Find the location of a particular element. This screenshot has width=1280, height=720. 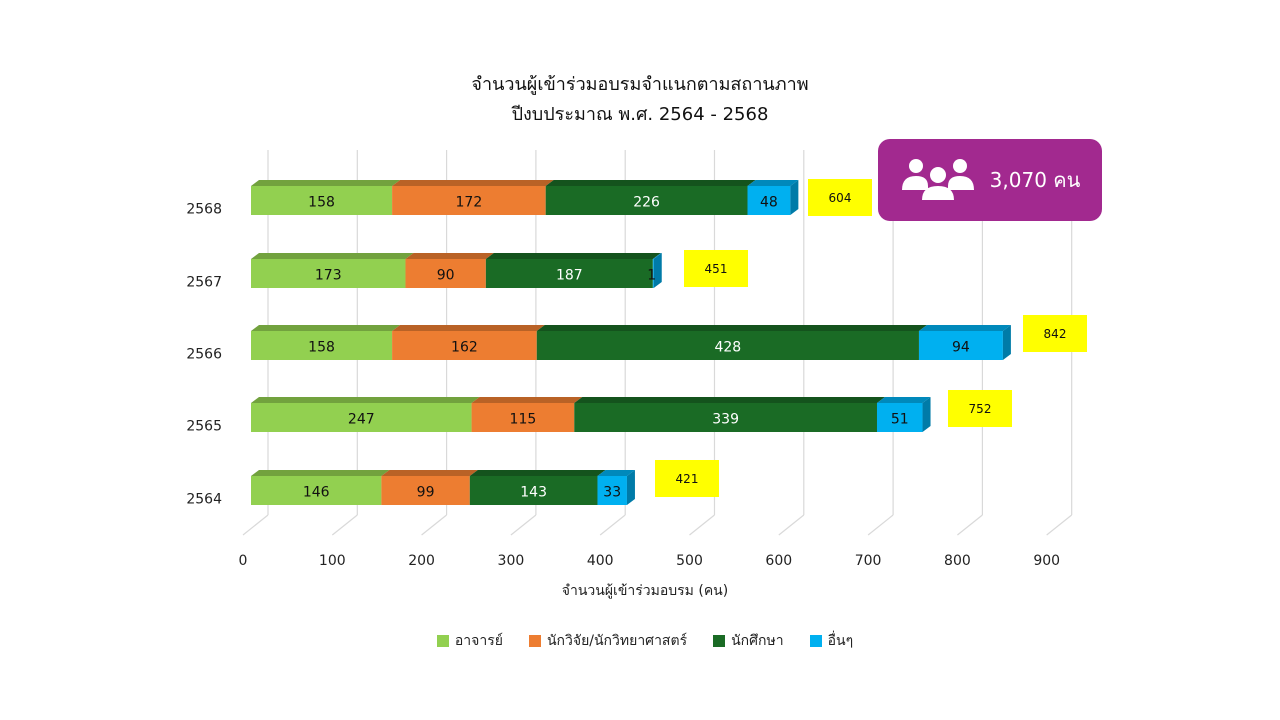

data-label: 115 is located at coordinates (523, 420).